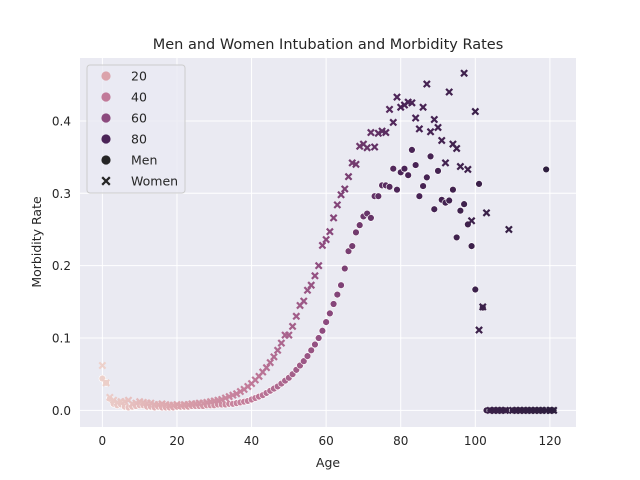  What do you see at coordinates (325, 441) in the screenshot?
I see `x-tick-label: 60` at bounding box center [325, 441].